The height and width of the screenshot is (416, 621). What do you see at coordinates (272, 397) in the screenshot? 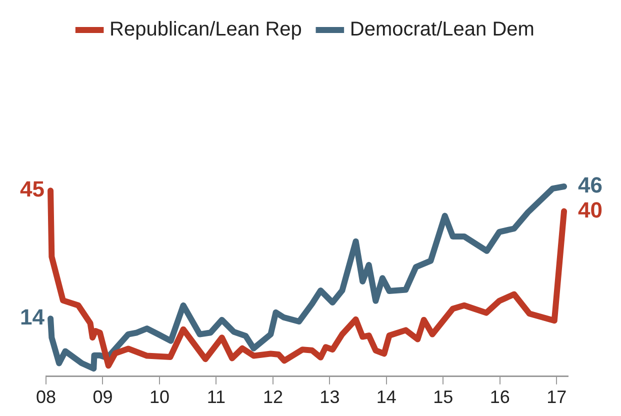
I see `x-tick-label: 12` at bounding box center [272, 397].